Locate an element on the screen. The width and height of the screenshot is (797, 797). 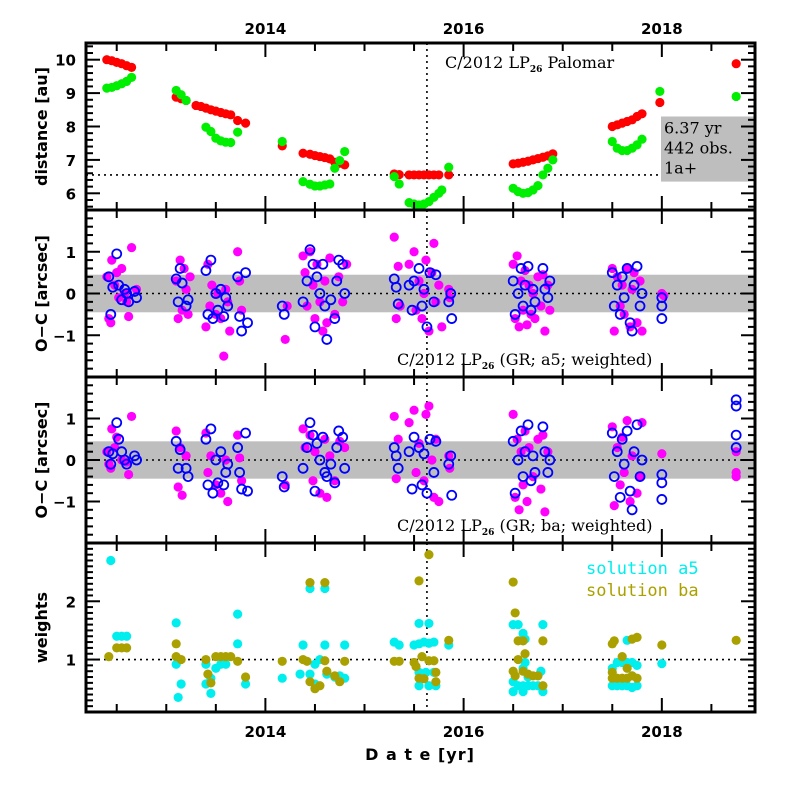
legend-entry: solution ba is located at coordinates (642, 591).